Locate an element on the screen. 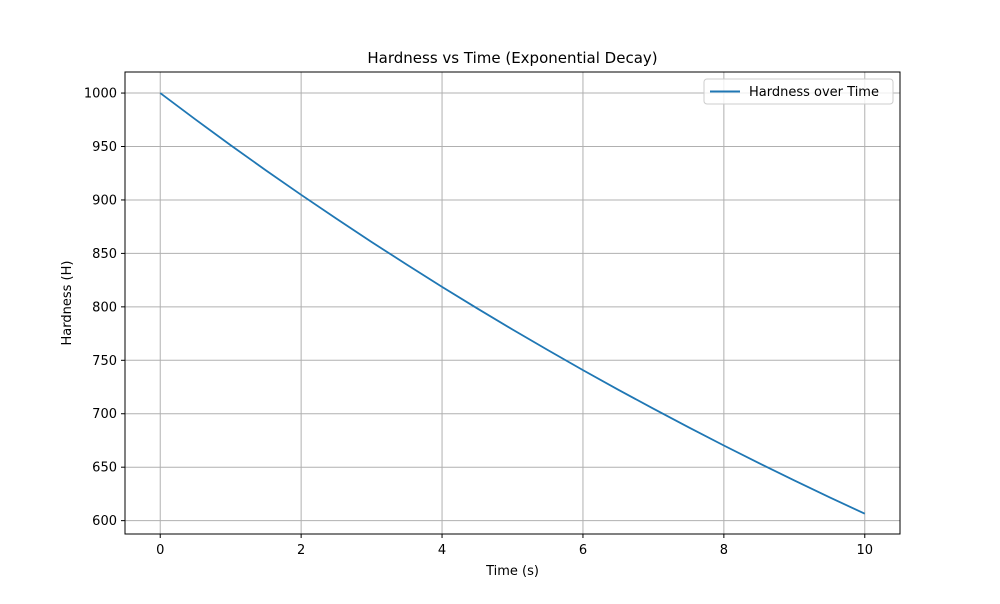 The image size is (1000, 604). x-axis-label: Time (s) is located at coordinates (512, 571).